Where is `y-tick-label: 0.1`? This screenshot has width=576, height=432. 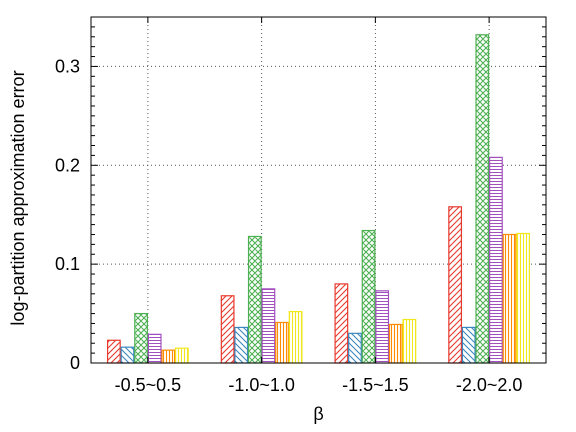 y-tick-label: 0.1 is located at coordinates (67, 264).